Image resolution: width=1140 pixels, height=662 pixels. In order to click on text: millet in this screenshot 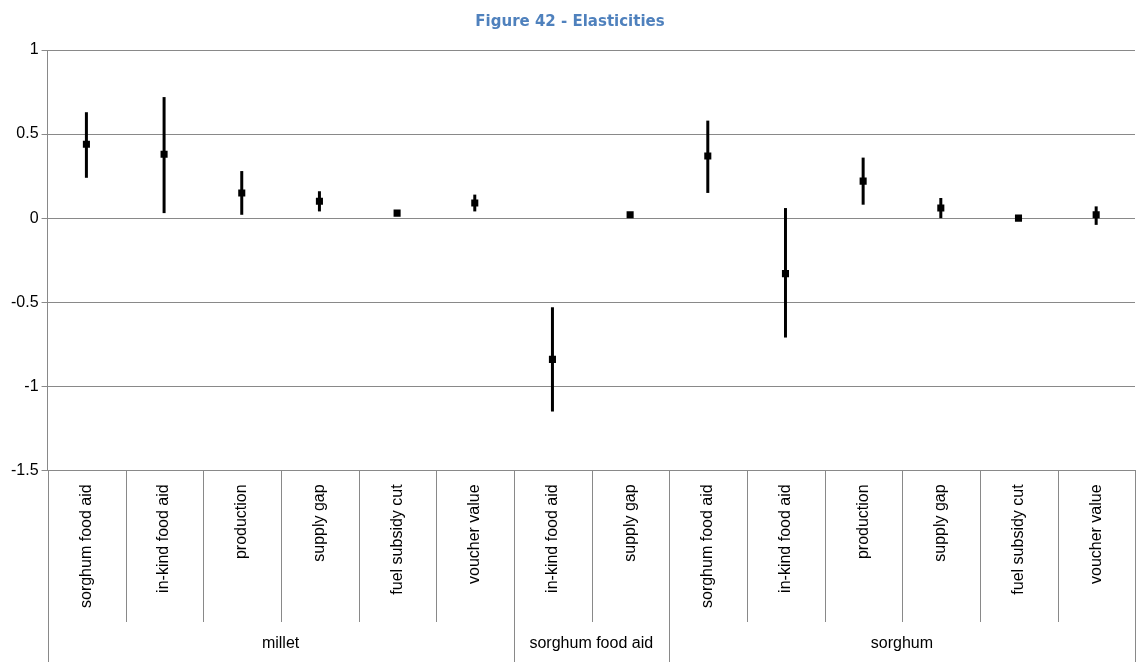, I will do `click(280, 643)`.